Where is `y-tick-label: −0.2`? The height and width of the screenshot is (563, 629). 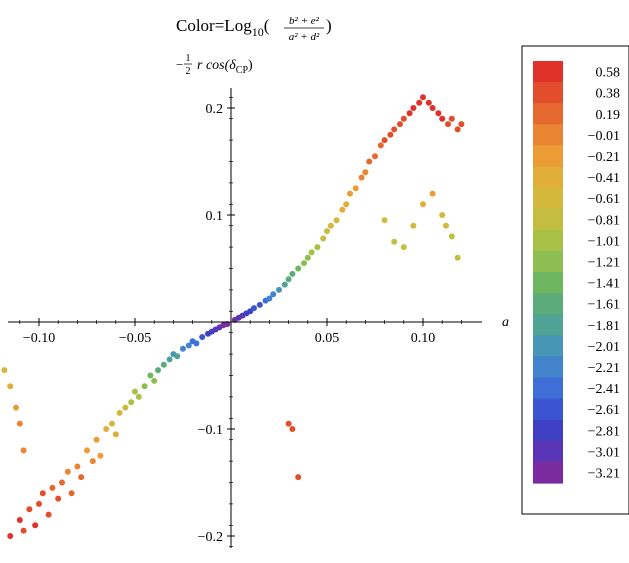
y-tick-label: −0.2 is located at coordinates (210, 537).